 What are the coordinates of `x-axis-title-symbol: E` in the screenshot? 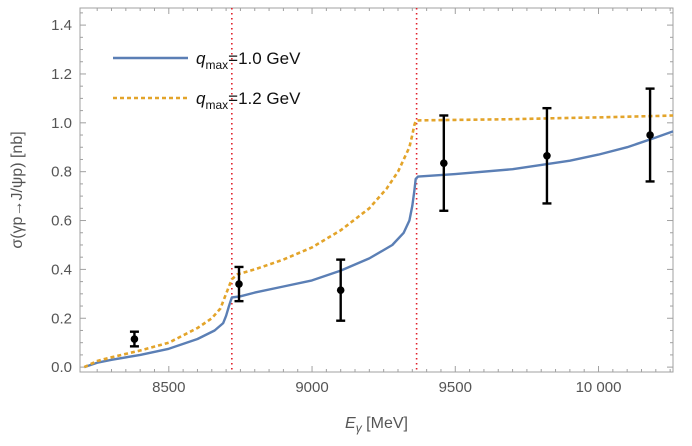 It's located at (350, 423).